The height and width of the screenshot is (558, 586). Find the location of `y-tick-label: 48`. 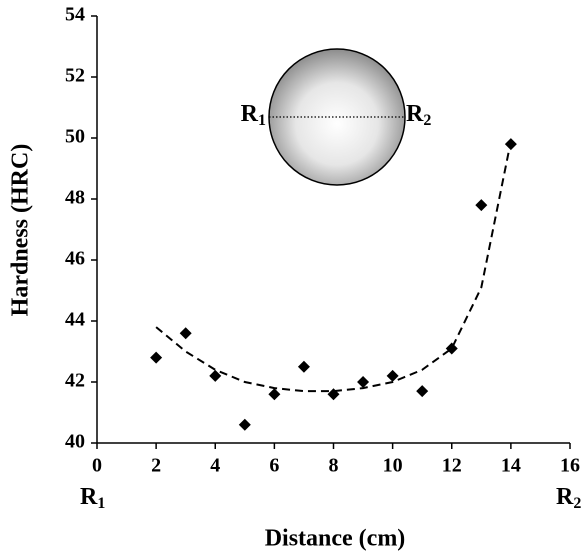

y-tick-label: 48 is located at coordinates (75, 198).